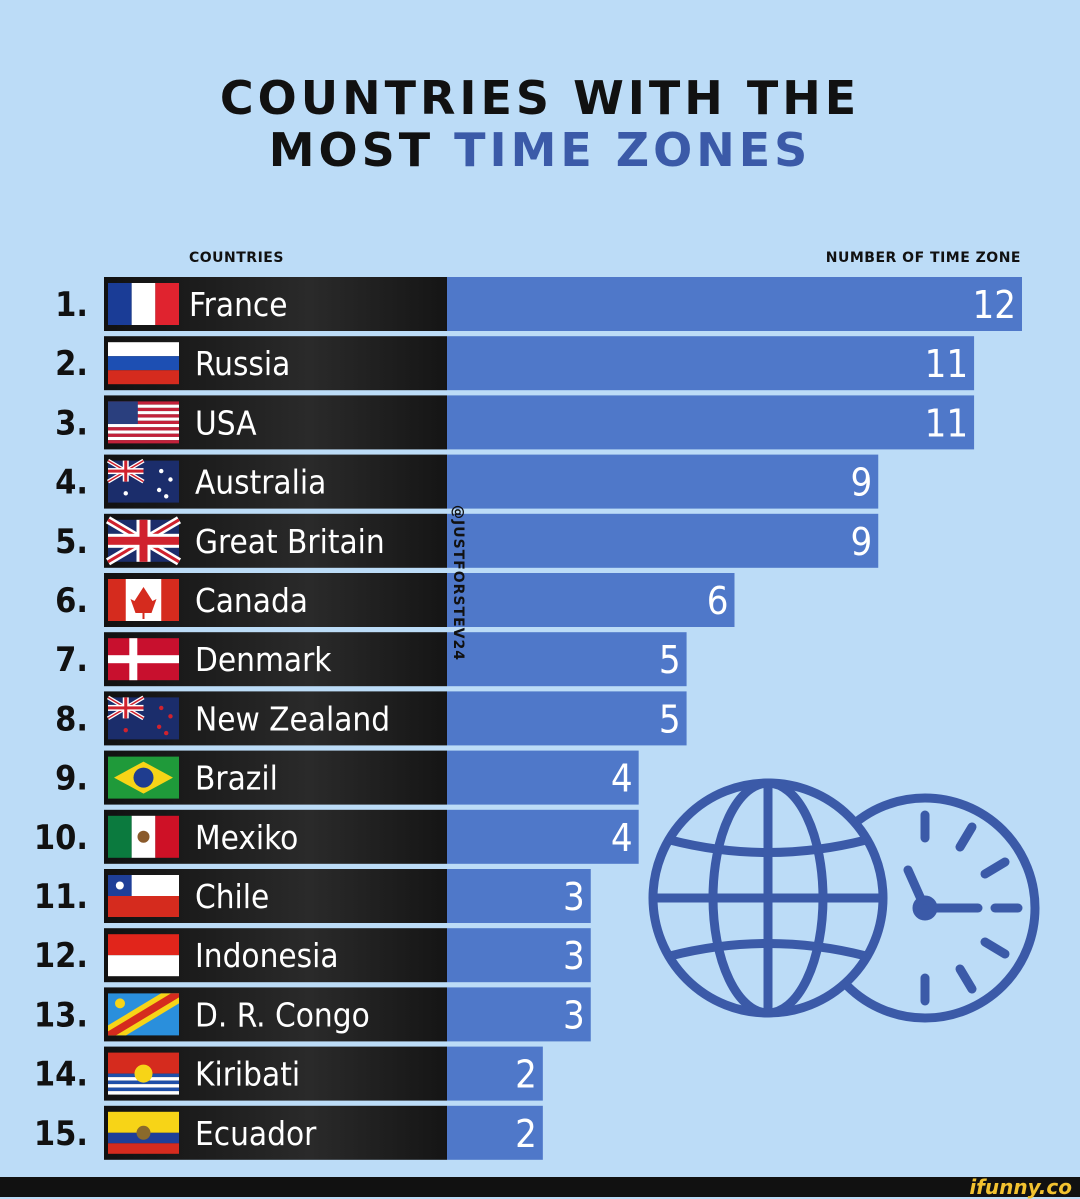 Image resolution: width=1080 pixels, height=1199 pixels. What do you see at coordinates (263, 659) in the screenshot?
I see `country-label: Denmark` at bounding box center [263, 659].